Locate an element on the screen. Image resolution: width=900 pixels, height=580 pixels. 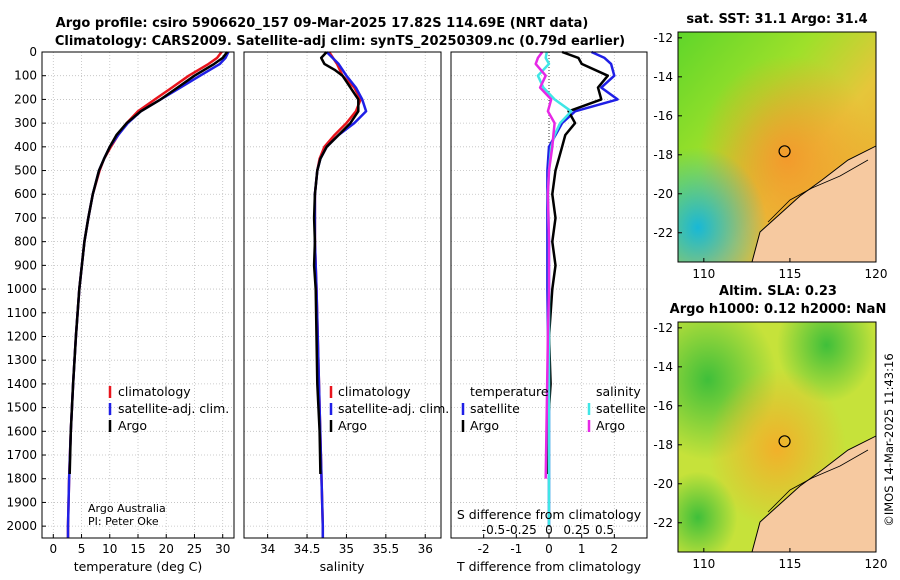
difference-series is located at coordinates (576, 288).